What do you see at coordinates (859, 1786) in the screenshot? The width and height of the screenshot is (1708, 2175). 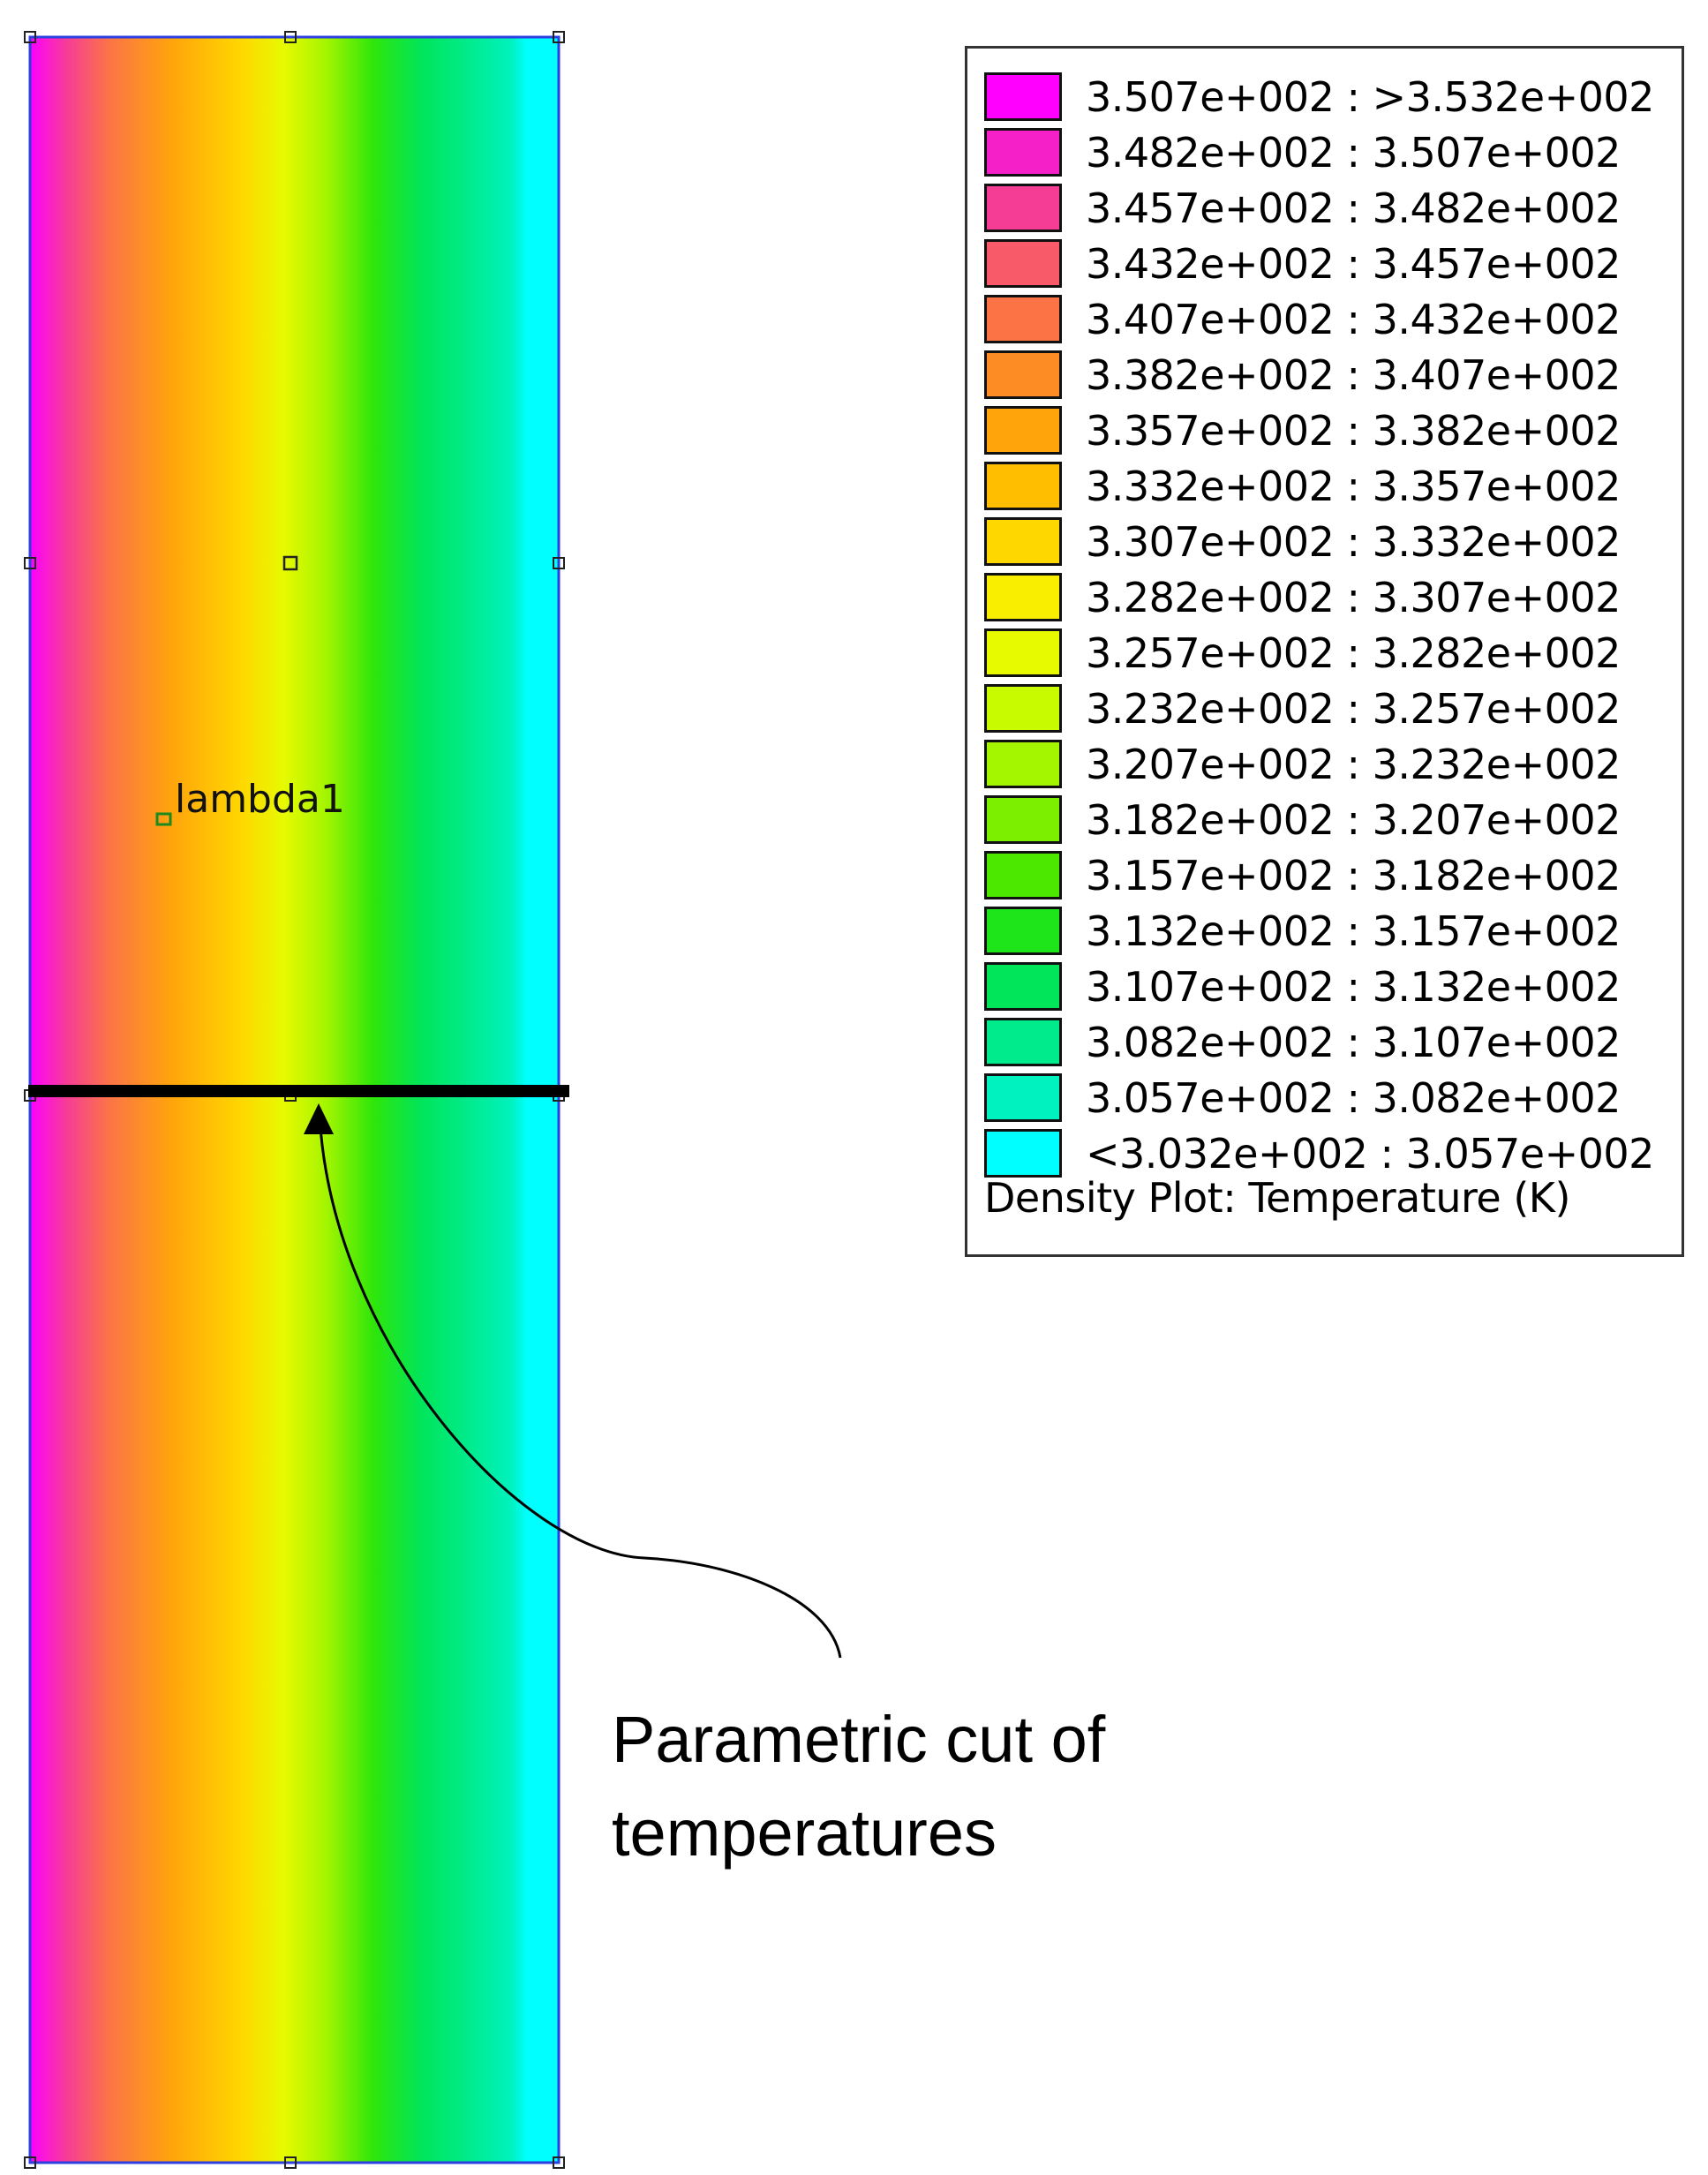 I see `annotation-text: Parametric cut of temperatures` at bounding box center [859, 1786].